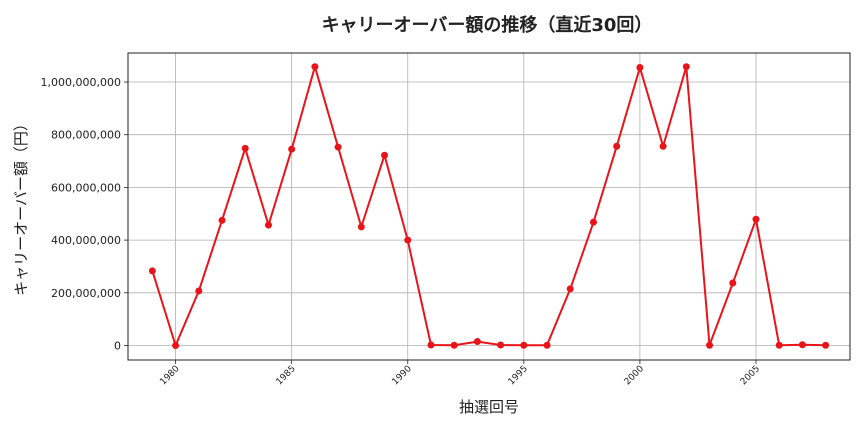  What do you see at coordinates (21, 206) in the screenshot?
I see `y-axis-label: キャリーオーバー額（円）` at bounding box center [21, 206].